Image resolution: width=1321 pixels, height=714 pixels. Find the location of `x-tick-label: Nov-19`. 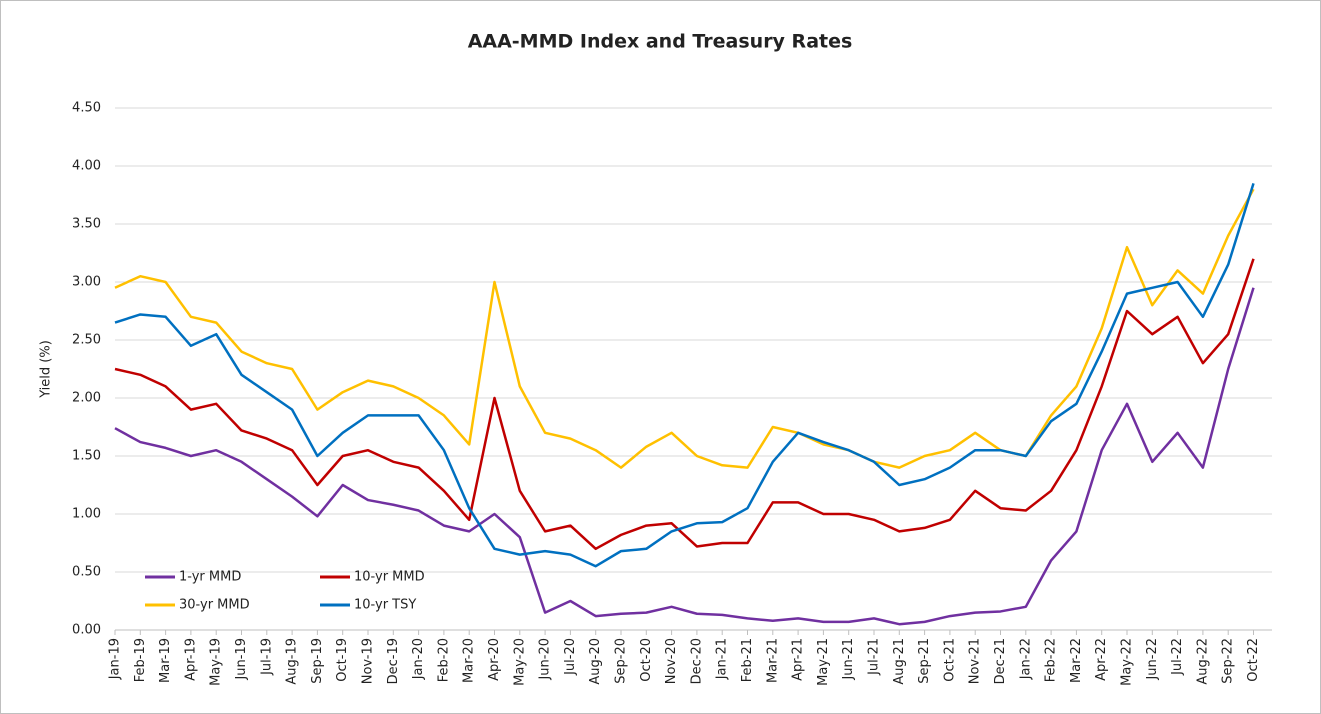

x-tick-label: Nov-19 is located at coordinates (368, 661).